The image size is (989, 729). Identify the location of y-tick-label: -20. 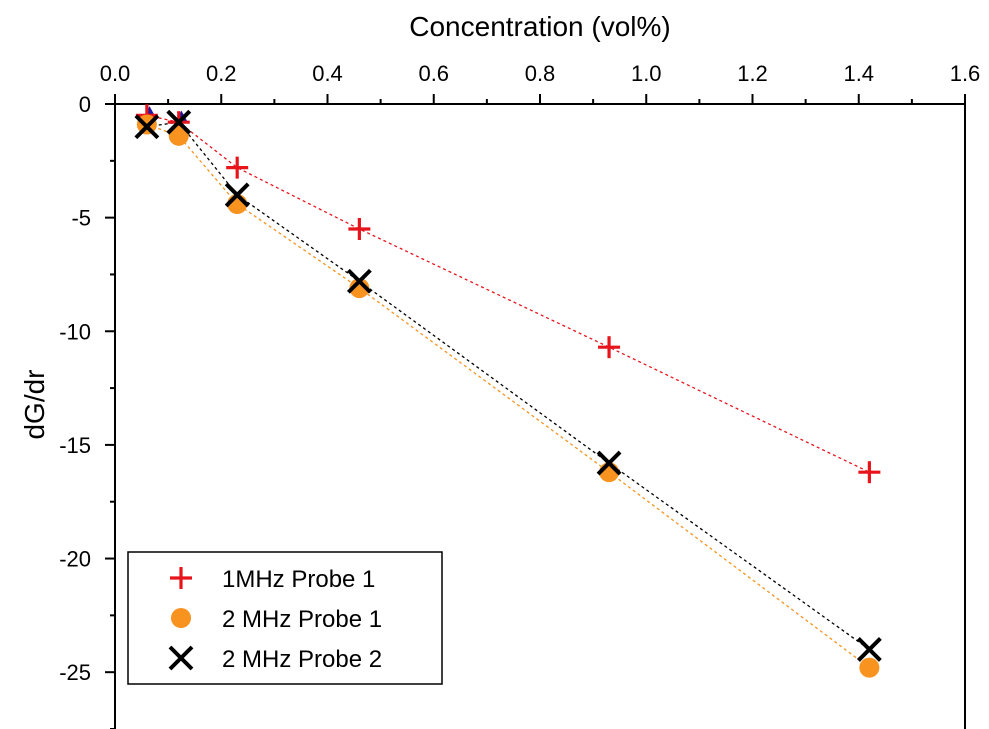
(75, 559).